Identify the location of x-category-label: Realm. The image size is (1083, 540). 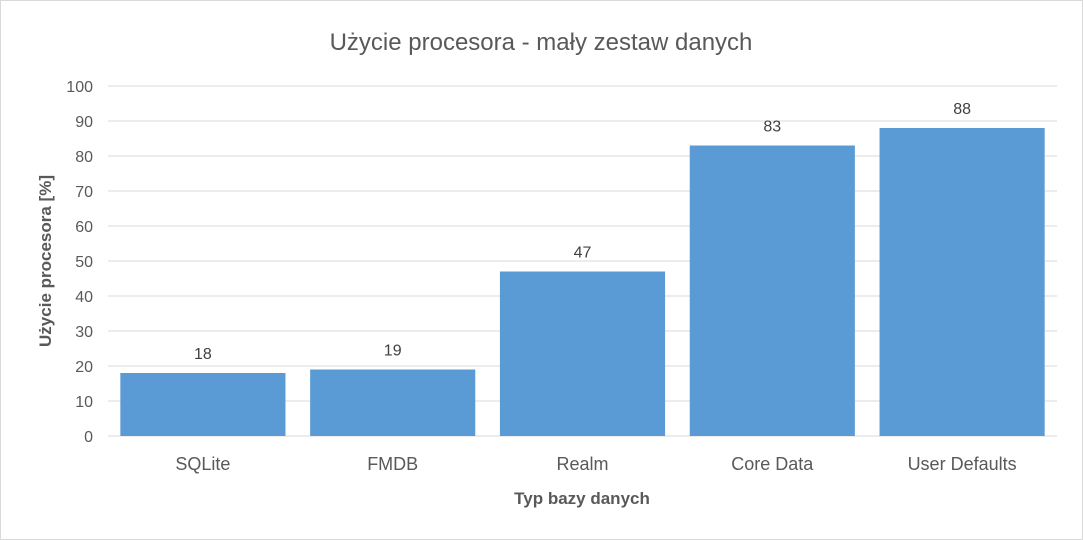
(582, 464).